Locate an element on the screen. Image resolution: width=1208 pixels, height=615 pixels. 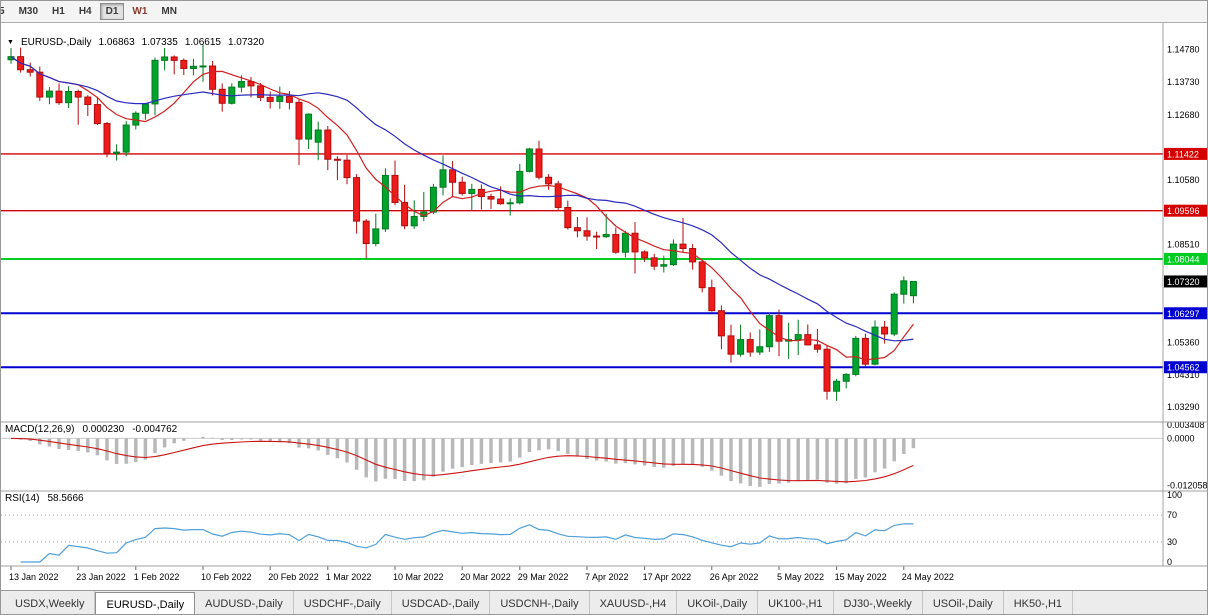
tab-uk100-h1: UK100-,H1 is located at coordinates (796, 602).